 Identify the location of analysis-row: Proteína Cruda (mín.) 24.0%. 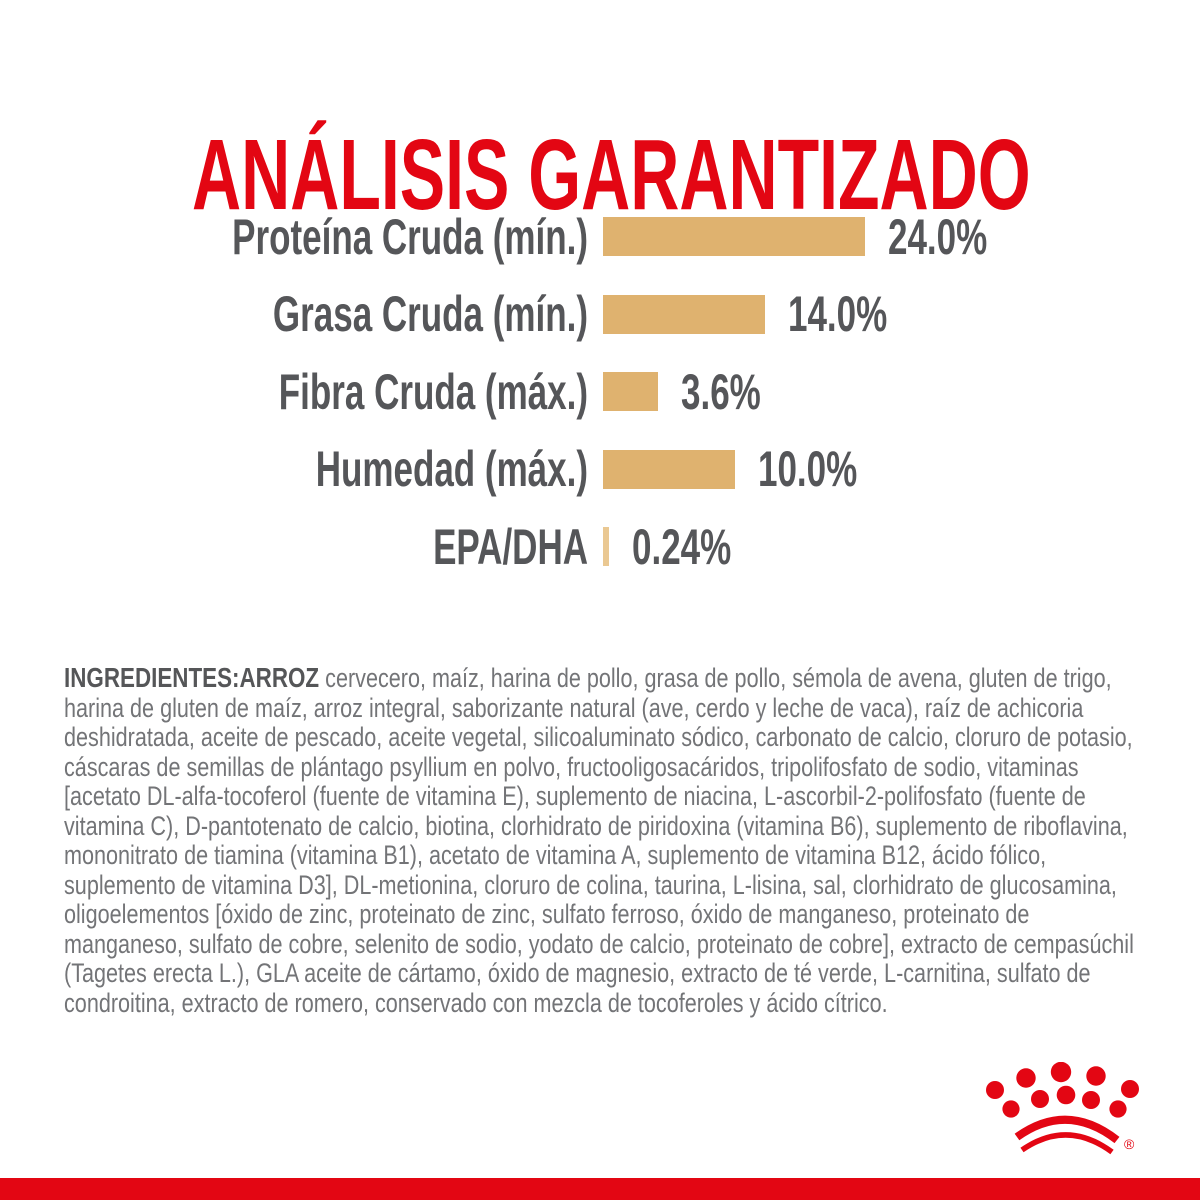
(600, 237).